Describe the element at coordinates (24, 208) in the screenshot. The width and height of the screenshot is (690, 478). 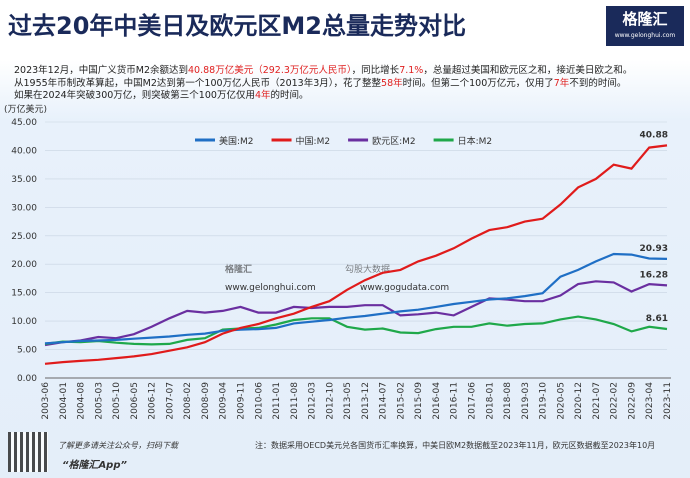
I see `y-tick-label: 30.00` at that location.